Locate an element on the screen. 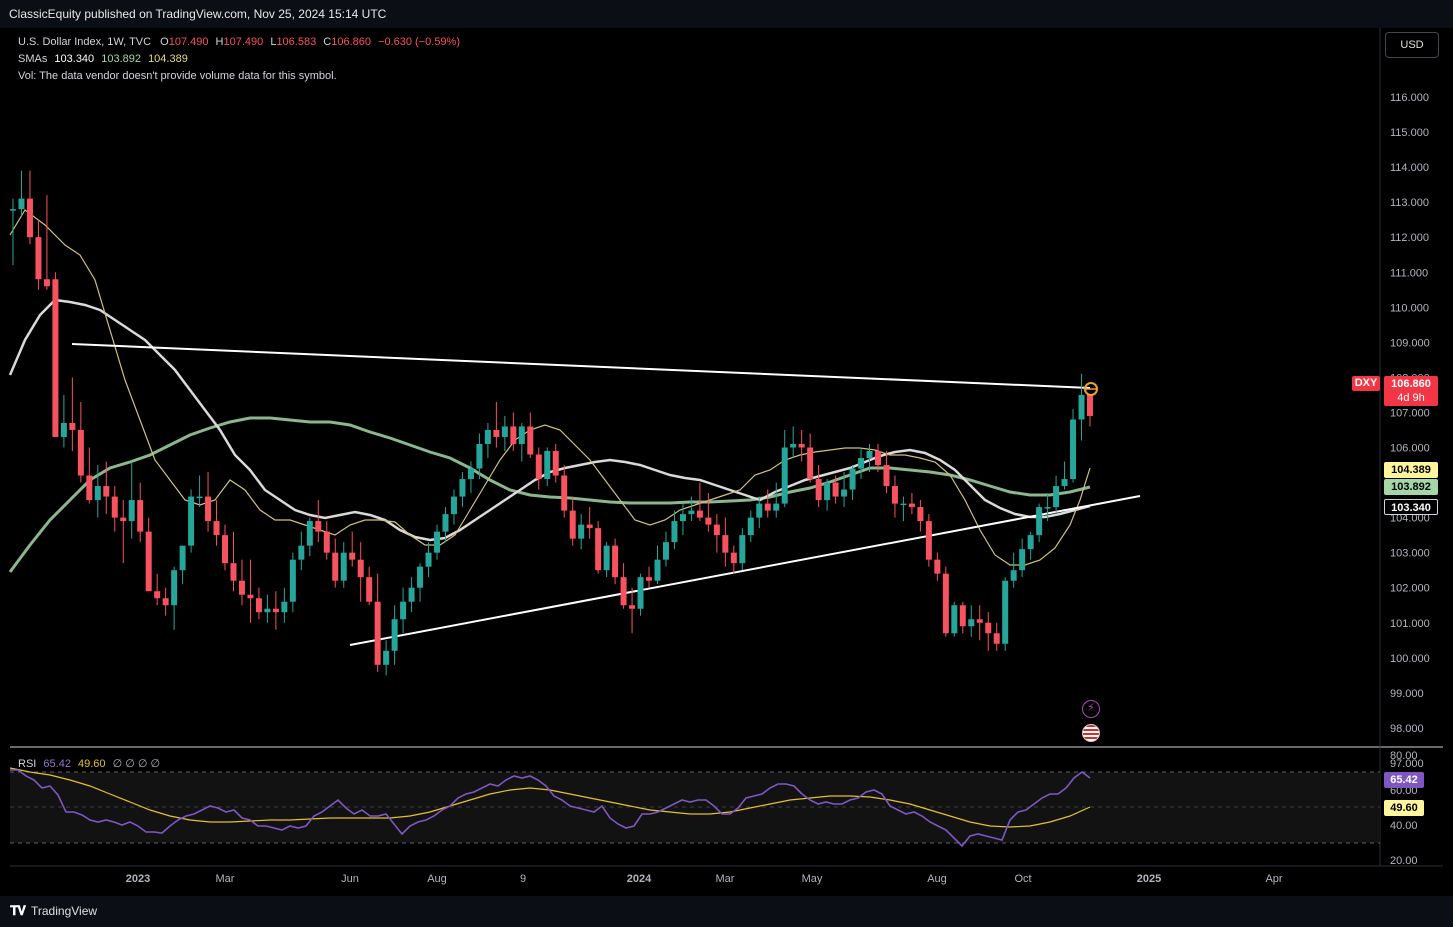  close-label: C is located at coordinates (327, 42).